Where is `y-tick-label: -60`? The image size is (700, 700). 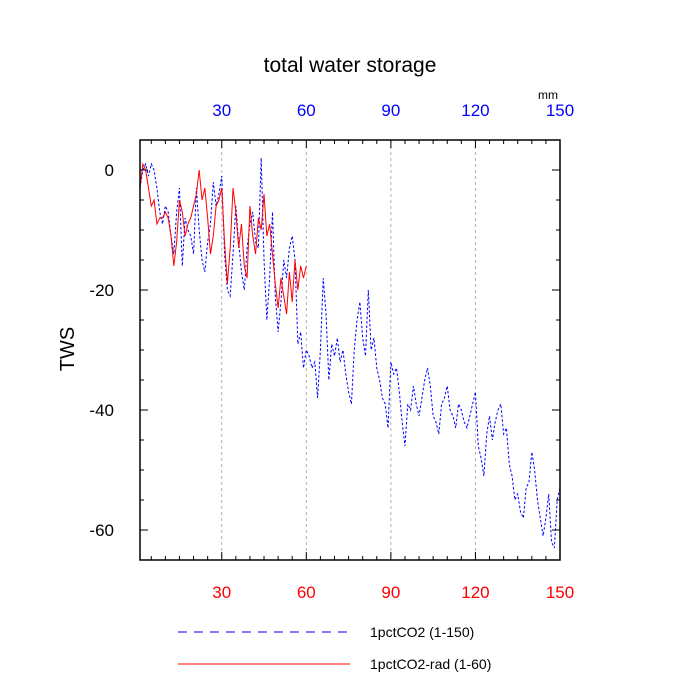
y-tick-label: -60 is located at coordinates (101, 530).